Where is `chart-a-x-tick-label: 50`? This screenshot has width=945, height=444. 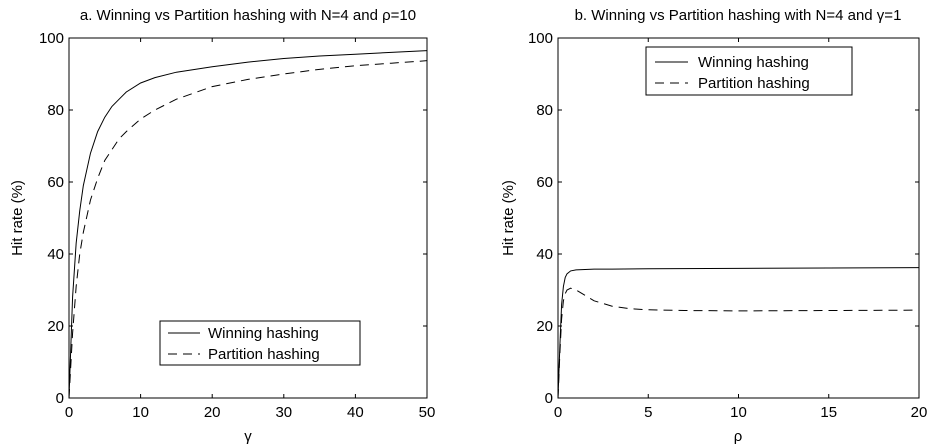 chart-a-x-tick-label: 50 is located at coordinates (427, 412).